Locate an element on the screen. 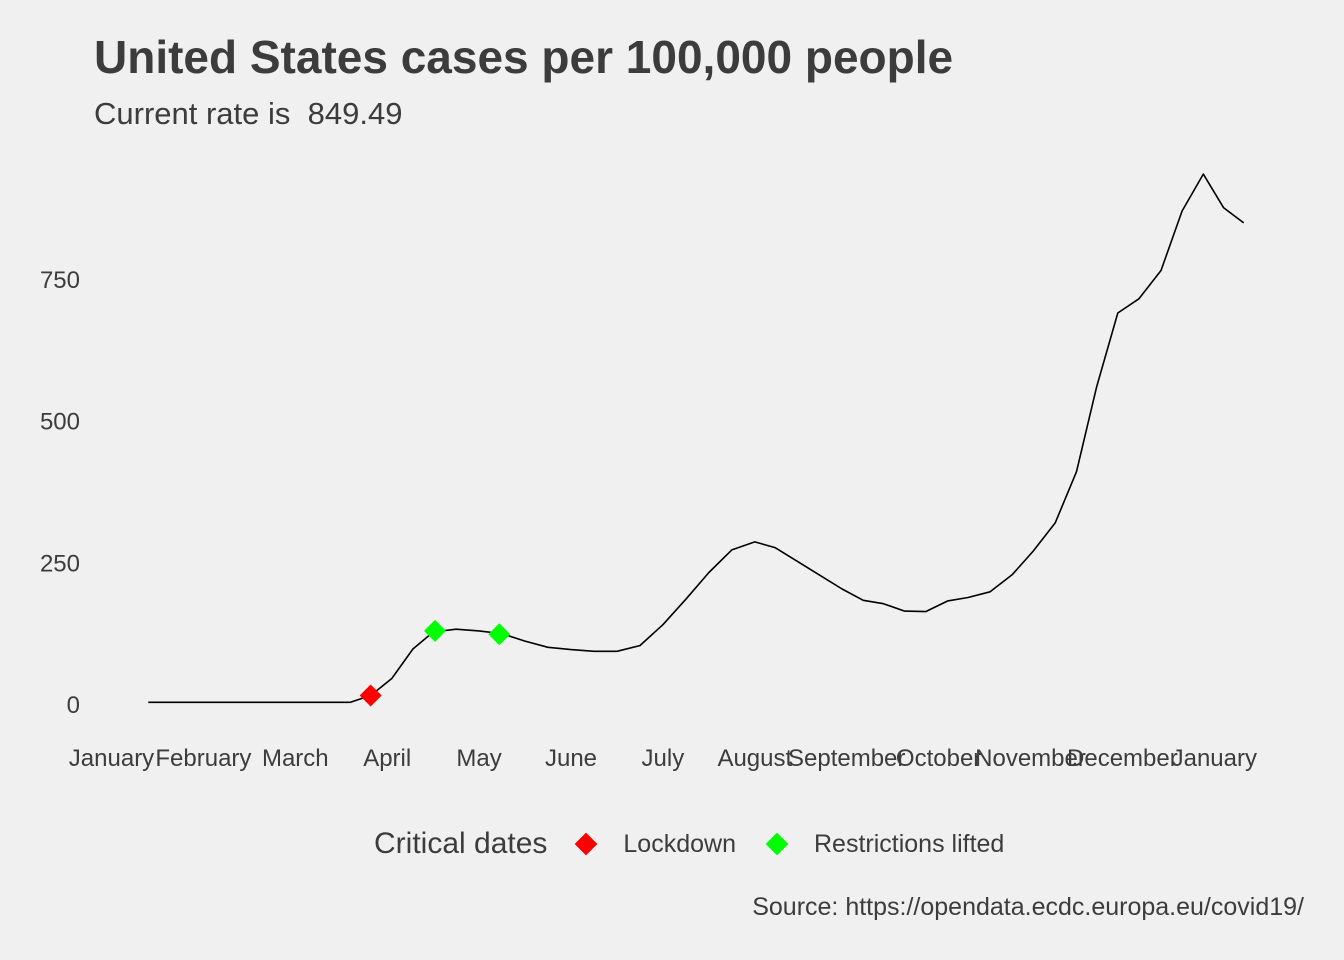 The image size is (1344, 960). legend-item-lockdown: Lockdown is located at coordinates (654, 844).